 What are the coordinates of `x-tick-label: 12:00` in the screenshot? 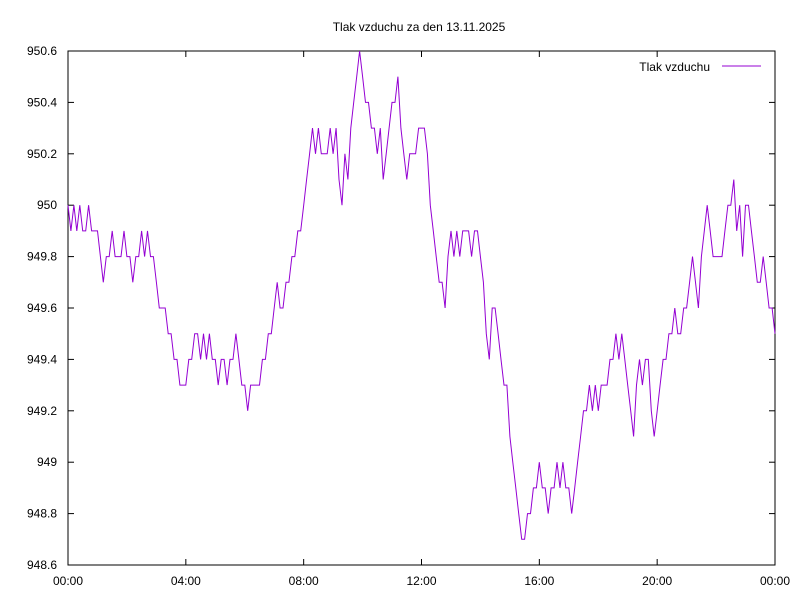 It's located at (421, 581).